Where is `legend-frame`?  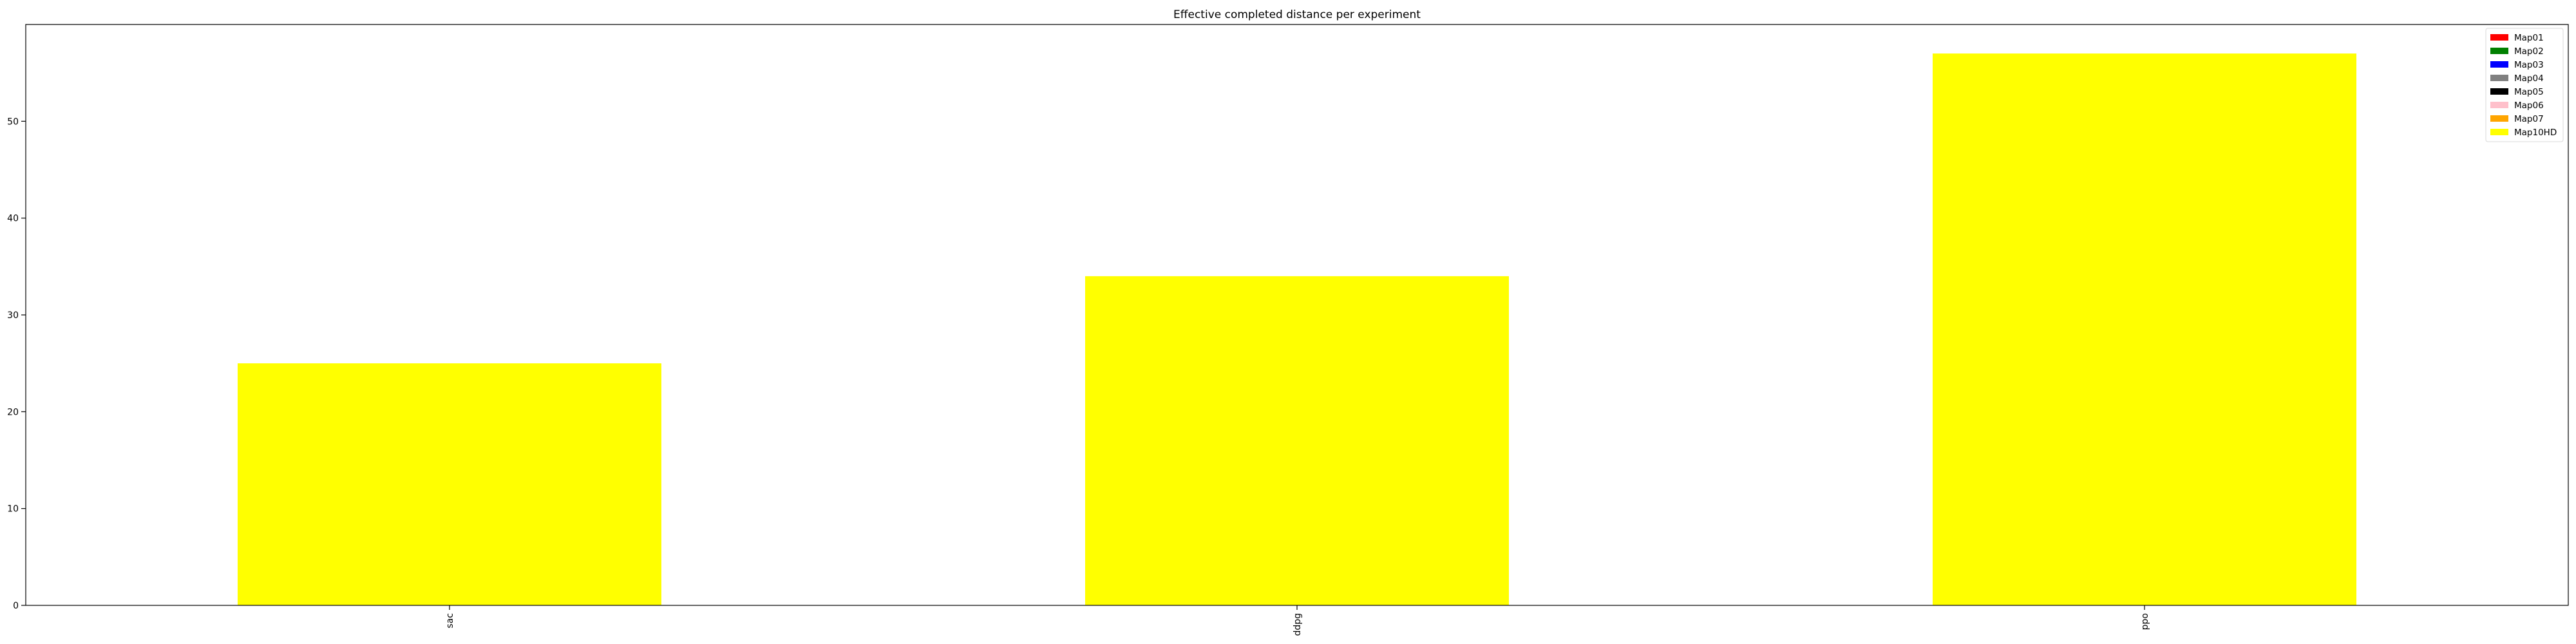
legend-frame is located at coordinates (2524, 85).